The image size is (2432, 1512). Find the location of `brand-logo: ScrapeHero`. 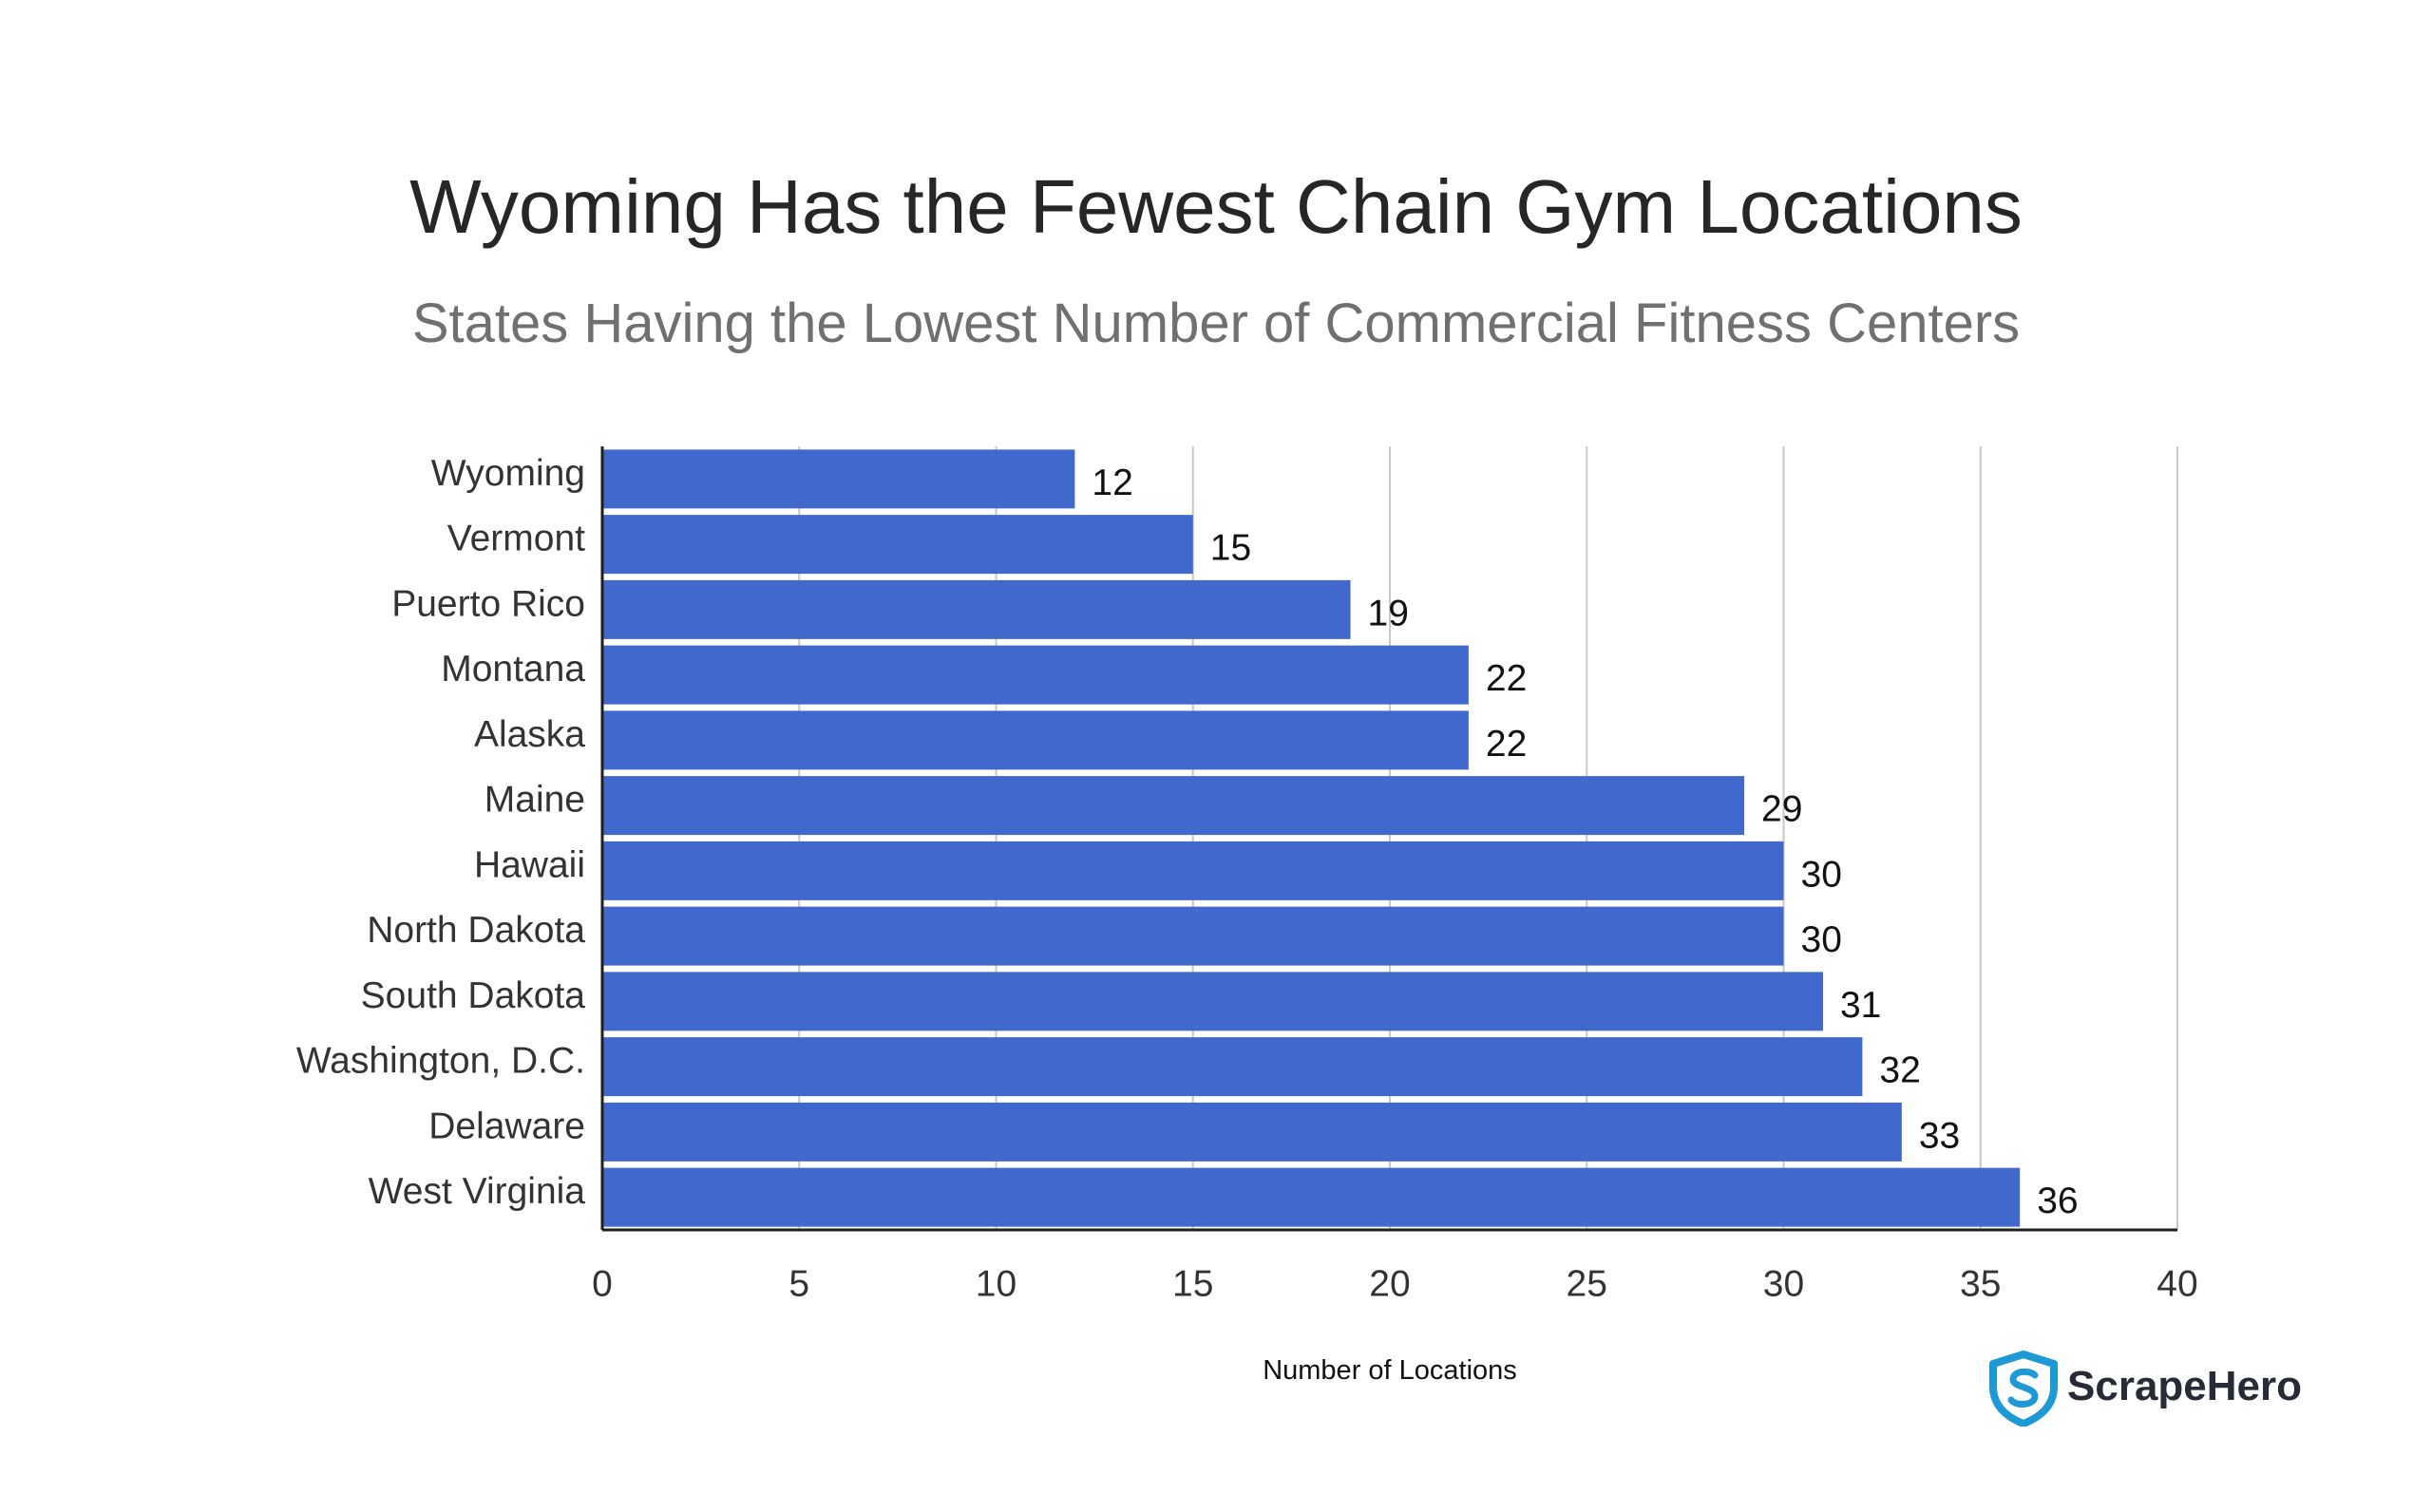

brand-logo: ScrapeHero is located at coordinates (2158, 1389).